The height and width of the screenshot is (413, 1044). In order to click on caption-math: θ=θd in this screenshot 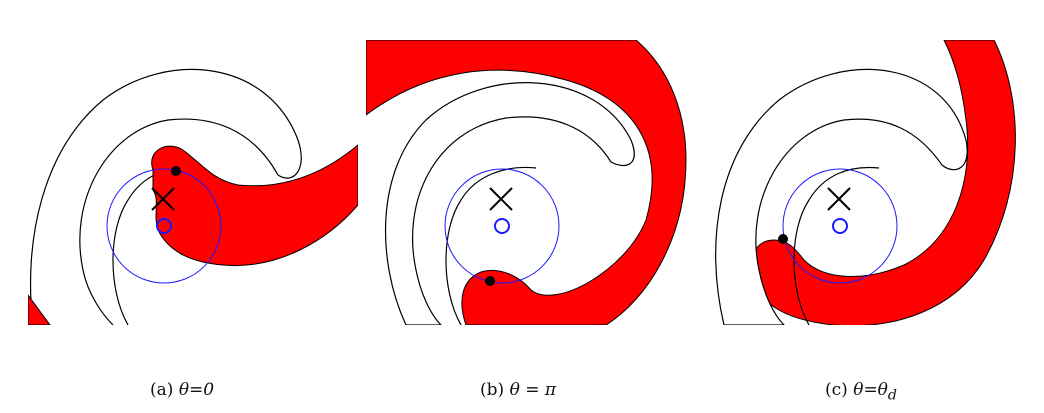, I will do `click(875, 392)`.